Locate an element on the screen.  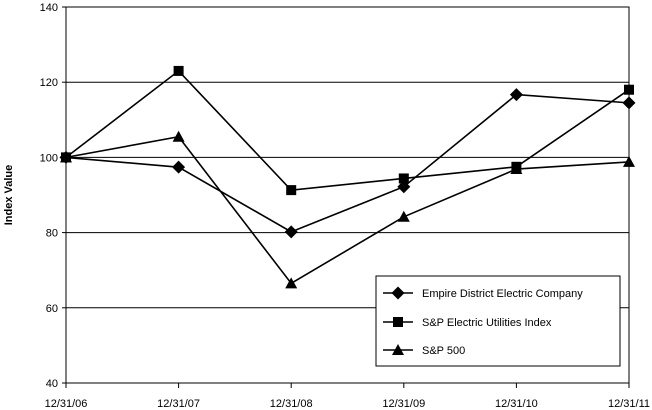
legend-box is located at coordinates (498, 321).